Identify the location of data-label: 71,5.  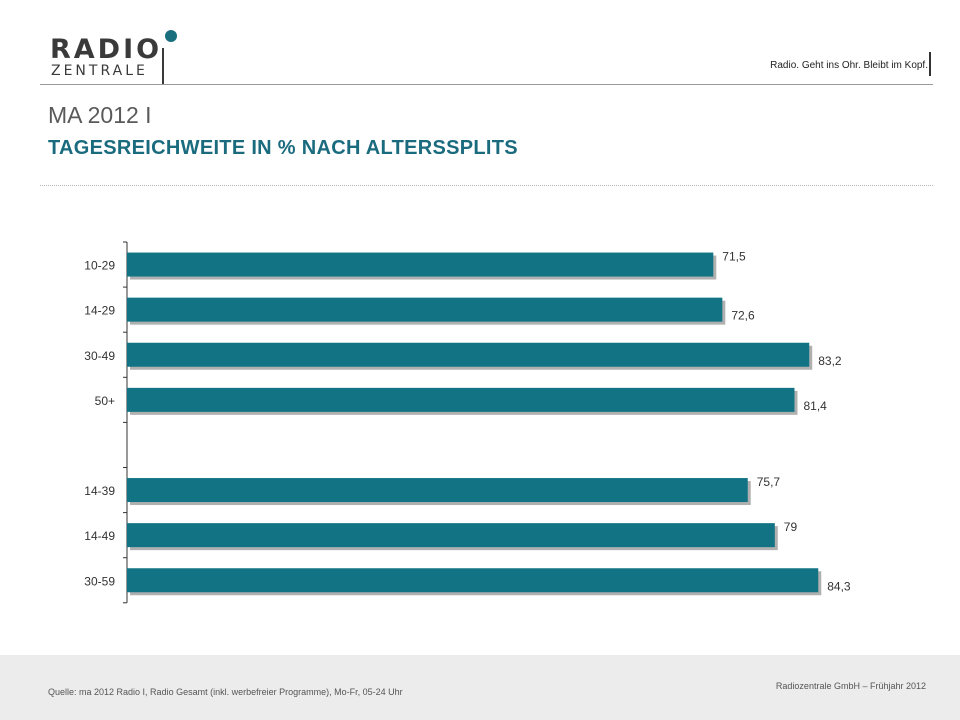
(734, 257).